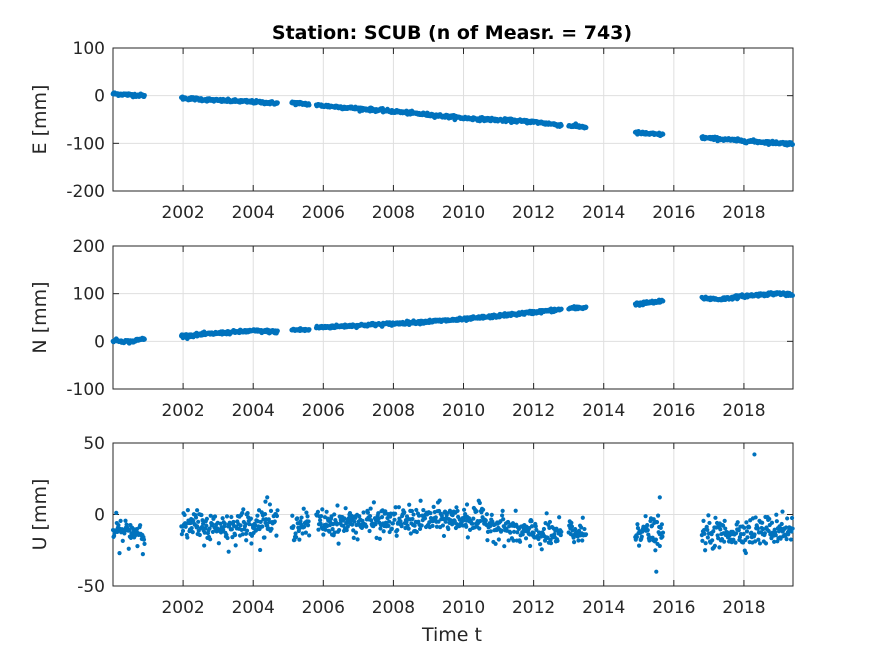  I want to click on north-y-axis-label: N [mm], so click(40, 317).